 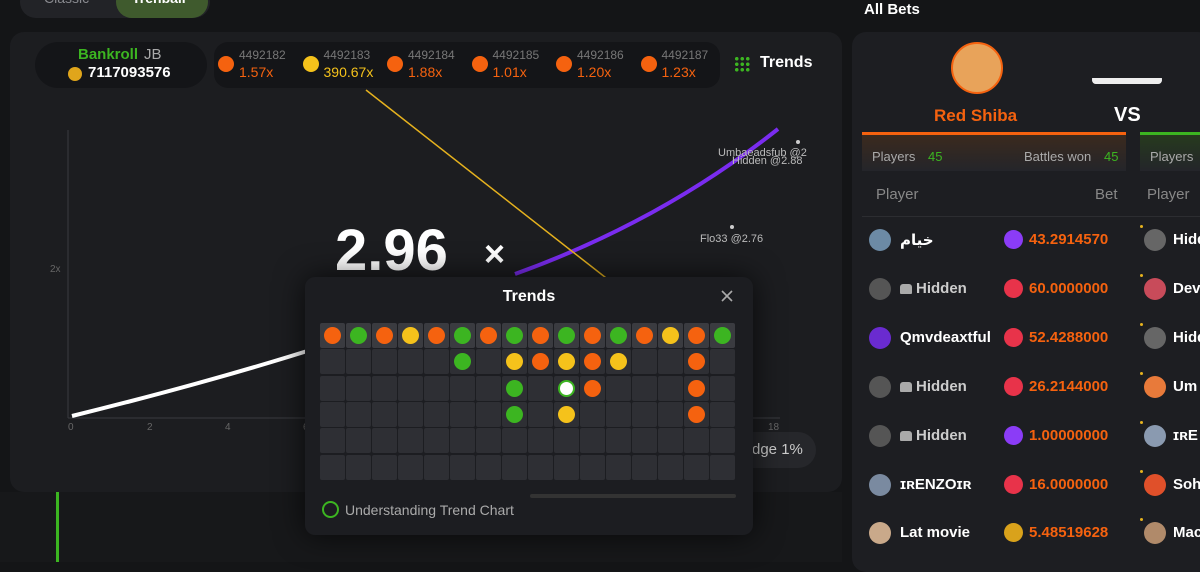 I want to click on x-tick-label: 0, so click(x=71, y=427).